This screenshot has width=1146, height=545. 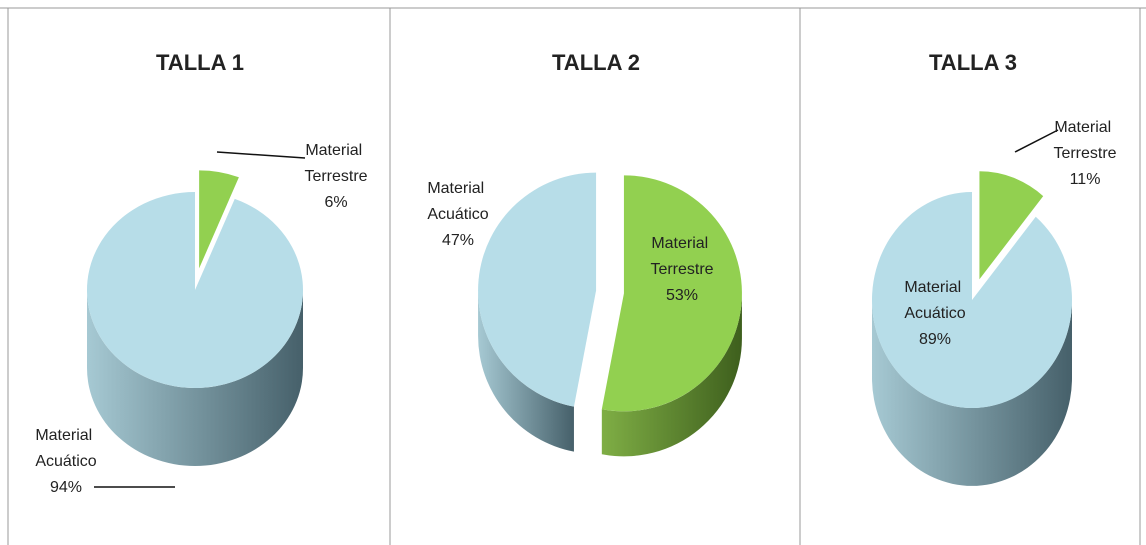 I want to click on data-label-value: 89%, so click(x=935, y=339).